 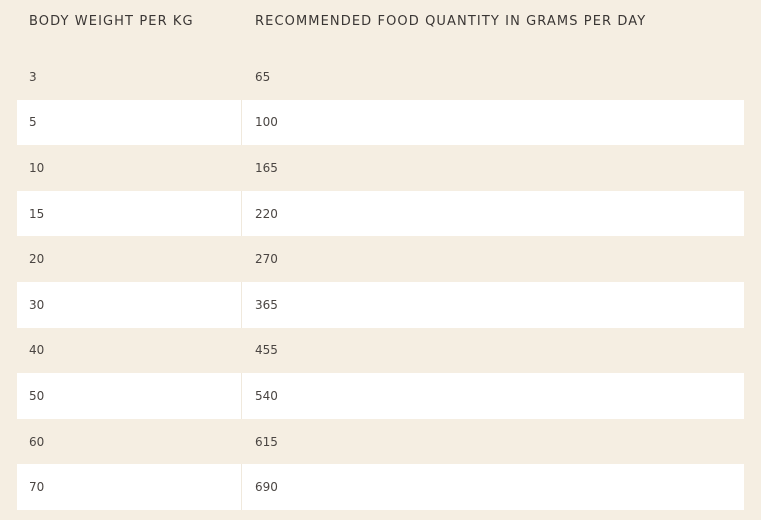 I want to click on food-cell: 220, so click(x=266, y=213).